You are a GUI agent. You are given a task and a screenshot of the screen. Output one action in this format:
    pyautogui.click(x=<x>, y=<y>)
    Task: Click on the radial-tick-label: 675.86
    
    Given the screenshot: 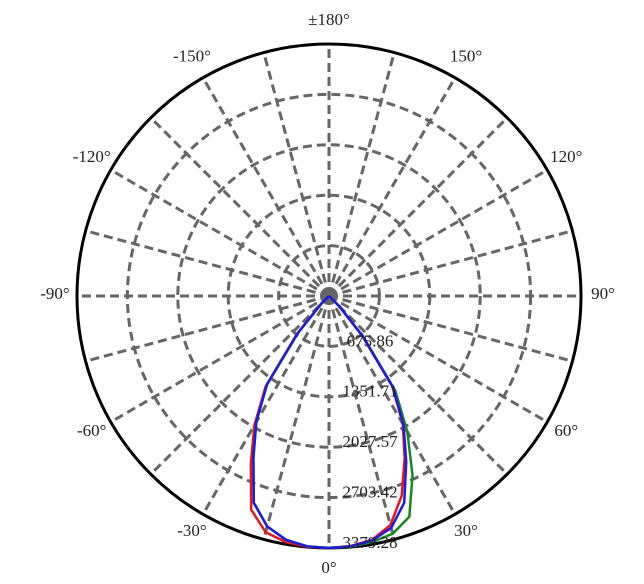 What is the action you would take?
    pyautogui.click(x=370, y=340)
    